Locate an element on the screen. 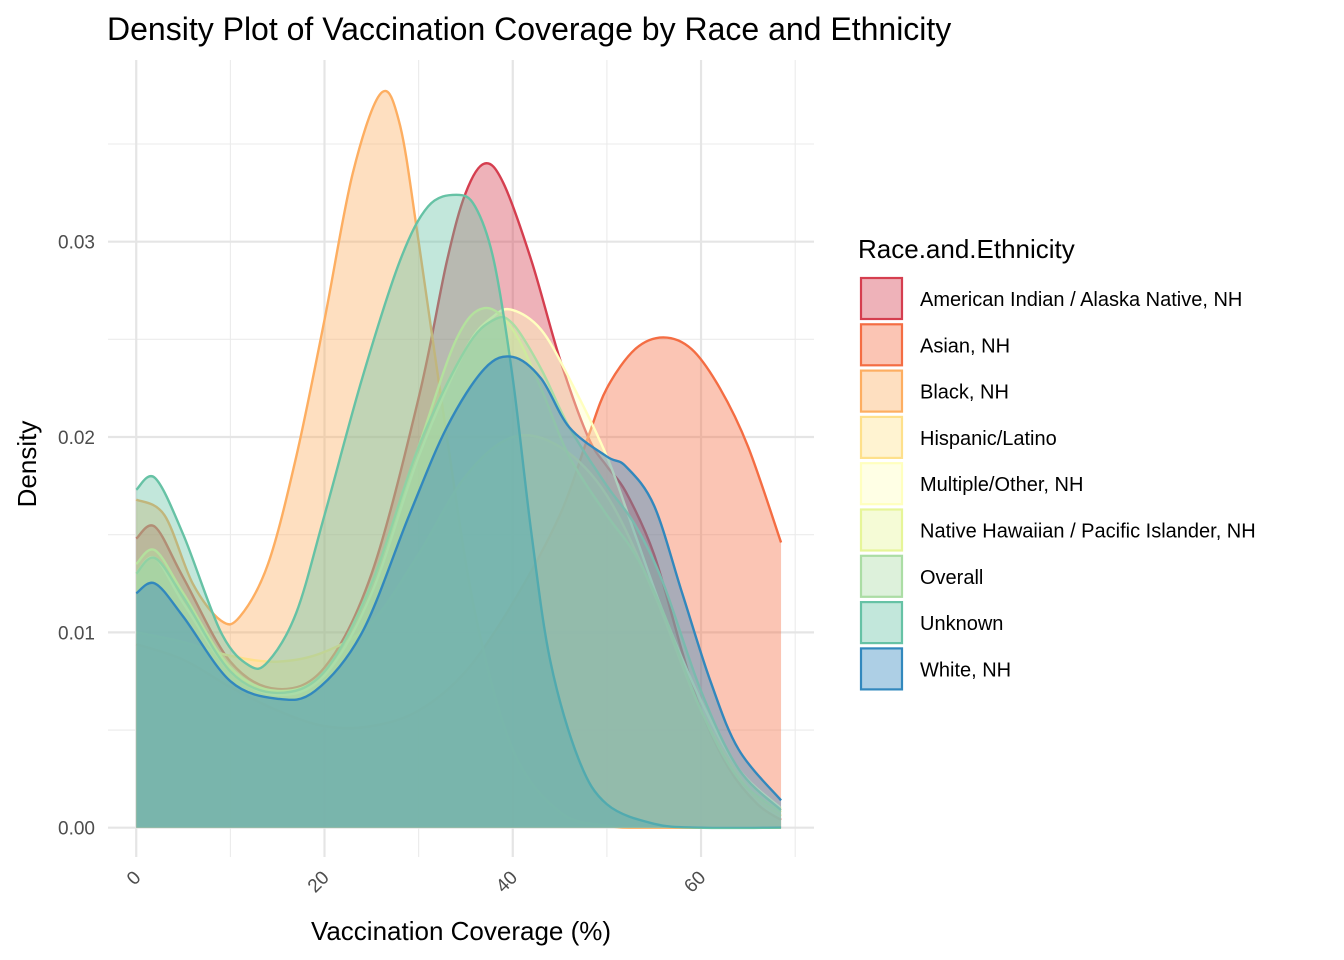  legend-swatch-american-indian-alaska-native-nh is located at coordinates (881, 298).